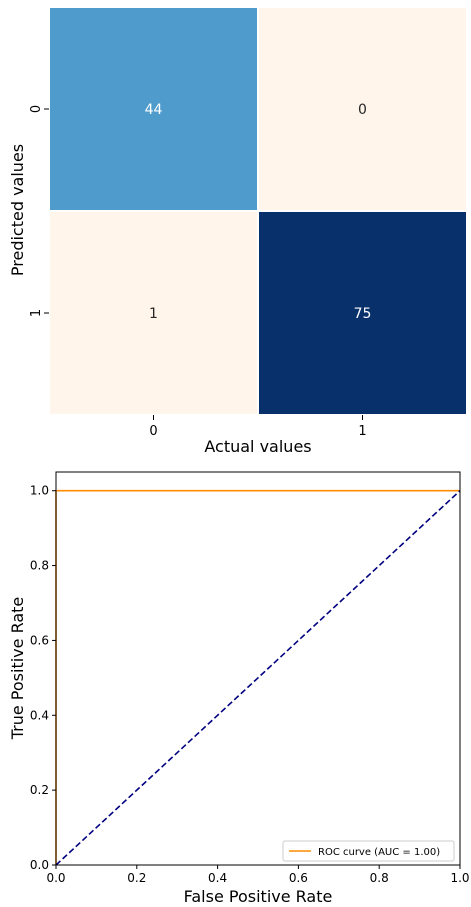 The image size is (471, 907). What do you see at coordinates (258, 875) in the screenshot?
I see `roc-x-ticks: 0.0 0.2 0.4 0.6 0.8 1.0` at bounding box center [258, 875].